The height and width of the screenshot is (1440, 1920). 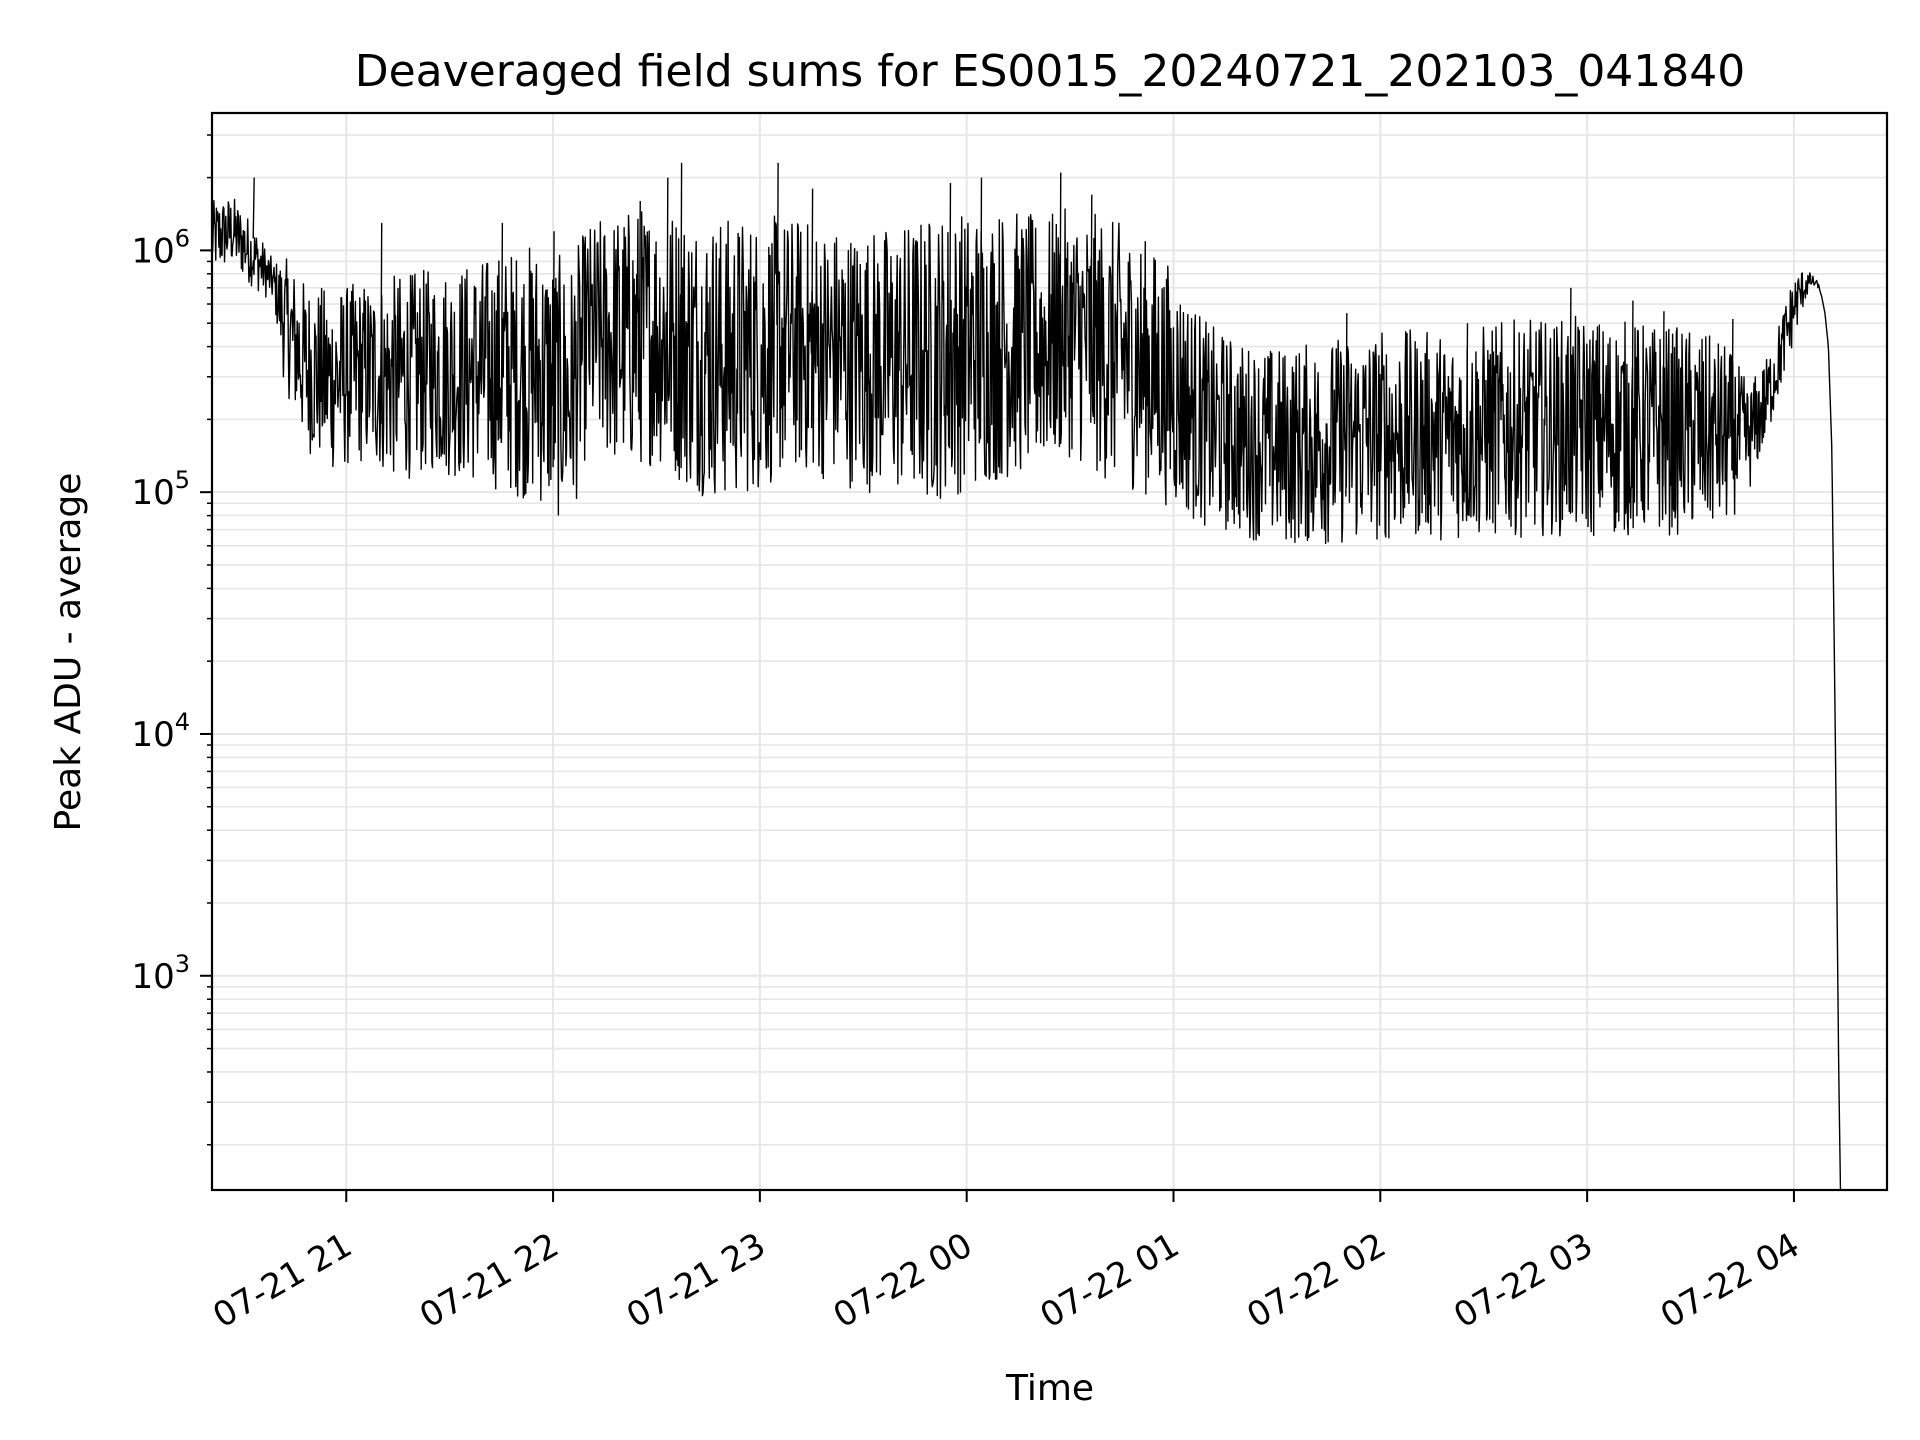 What do you see at coordinates (160, 973) in the screenshot?
I see `y-tick-label: 10³` at bounding box center [160, 973].